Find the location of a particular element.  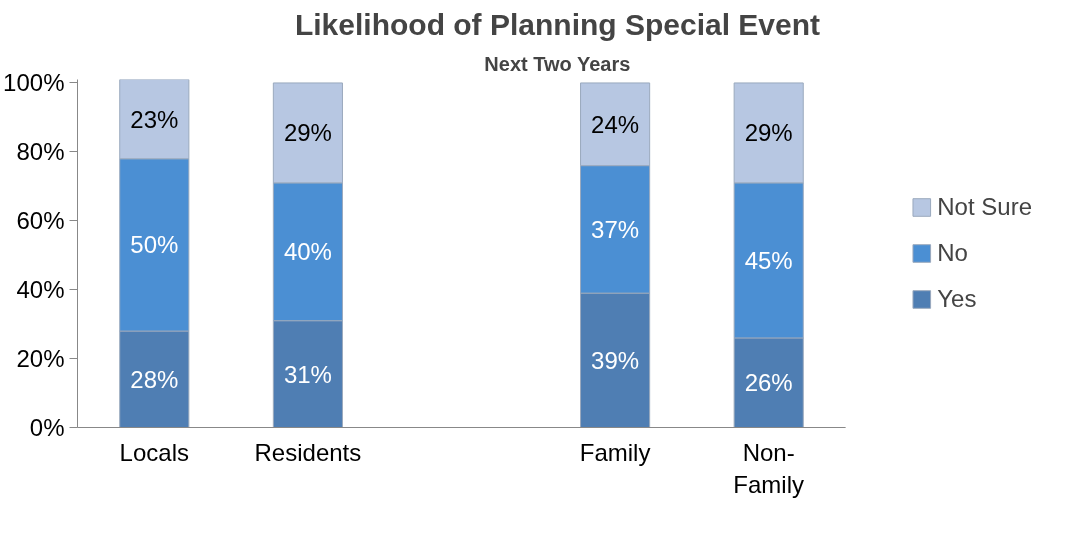

data-label: 24% is located at coordinates (615, 124).